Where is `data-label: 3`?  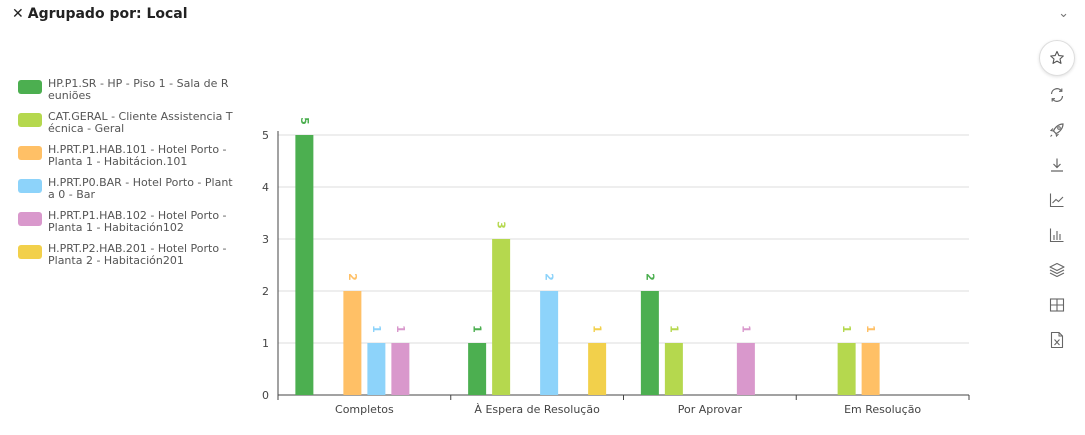 data-label: 3 is located at coordinates (501, 225).